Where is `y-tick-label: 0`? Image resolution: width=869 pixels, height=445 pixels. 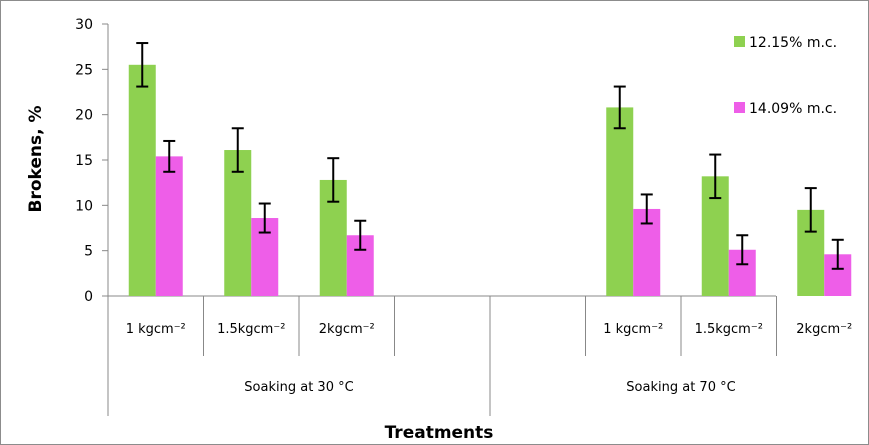
y-tick-label: 0 is located at coordinates (88, 297).